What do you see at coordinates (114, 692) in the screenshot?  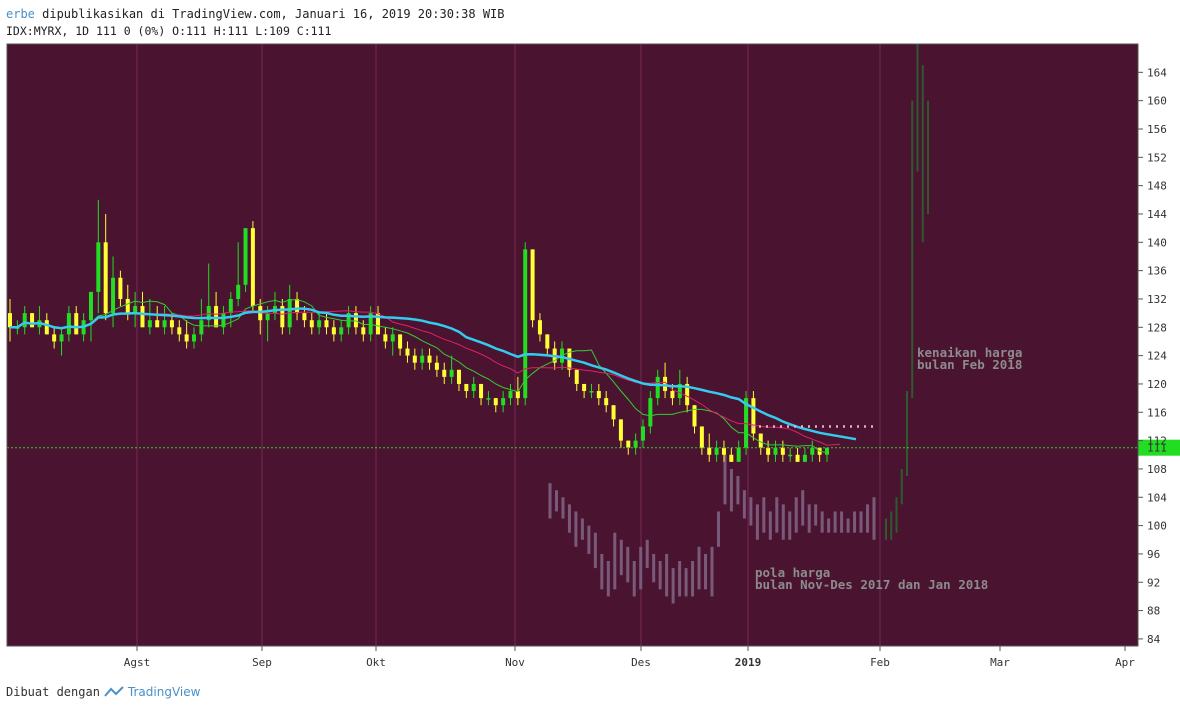 I see `tradingview-logo-icon` at bounding box center [114, 692].